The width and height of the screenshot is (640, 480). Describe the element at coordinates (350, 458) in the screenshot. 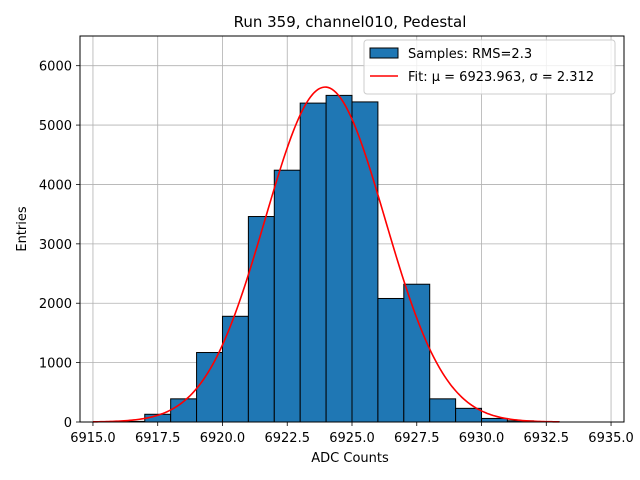

I see `x-axis-label: ADC Counts` at that location.